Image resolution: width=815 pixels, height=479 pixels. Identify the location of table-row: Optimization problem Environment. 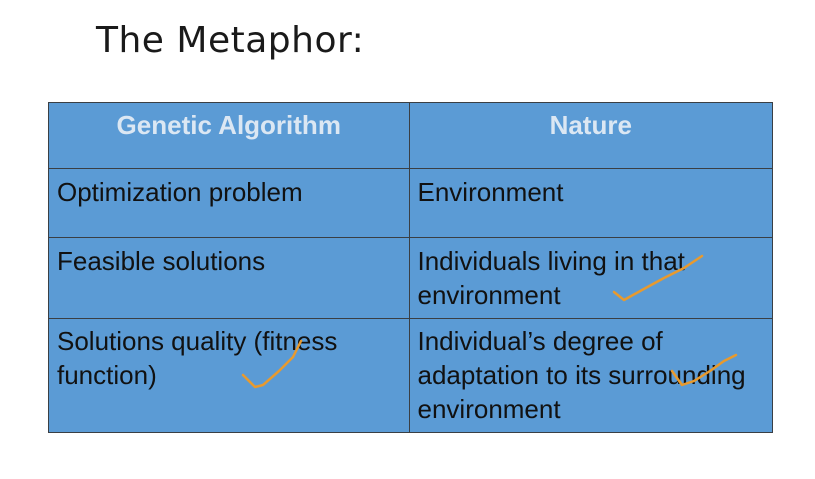
(410, 203).